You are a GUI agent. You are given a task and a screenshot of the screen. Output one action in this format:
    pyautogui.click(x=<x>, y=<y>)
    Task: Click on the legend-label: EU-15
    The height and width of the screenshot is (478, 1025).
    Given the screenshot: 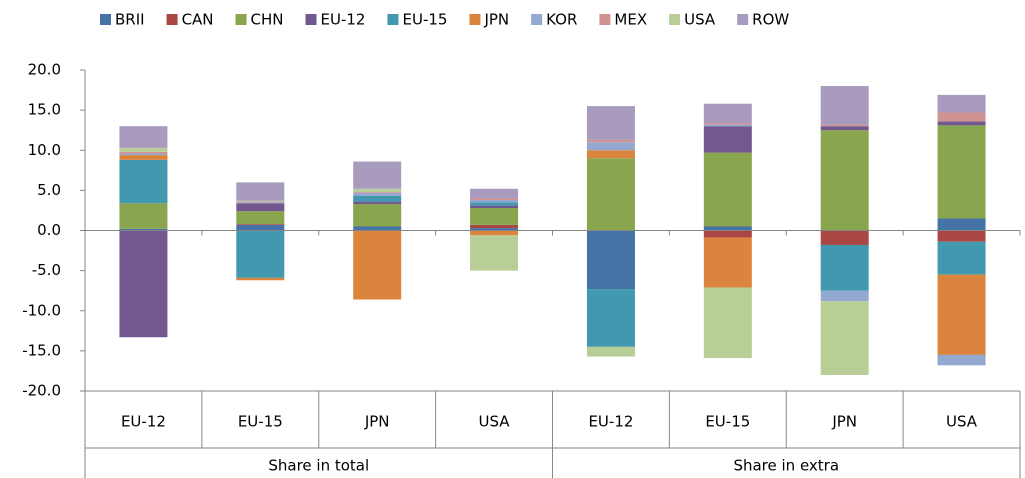 What is the action you would take?
    pyautogui.click(x=424, y=20)
    